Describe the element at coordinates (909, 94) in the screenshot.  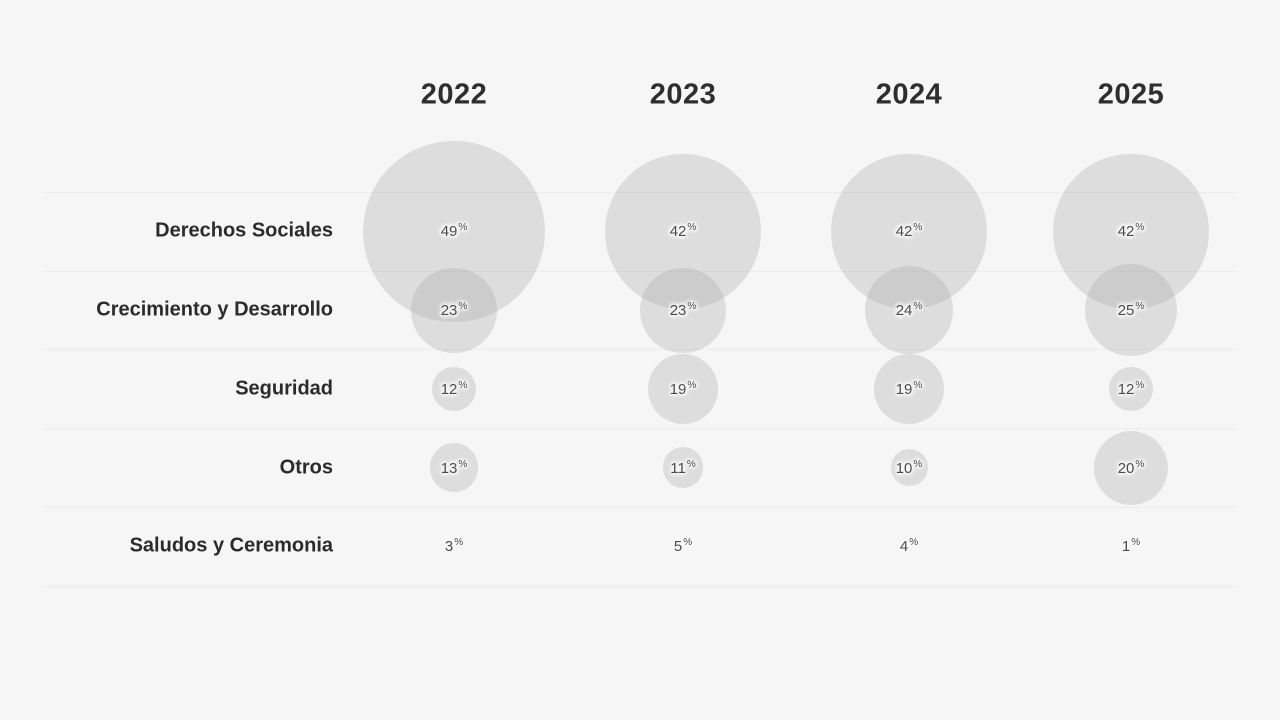
I see `column-header-2024: 2024` at that location.